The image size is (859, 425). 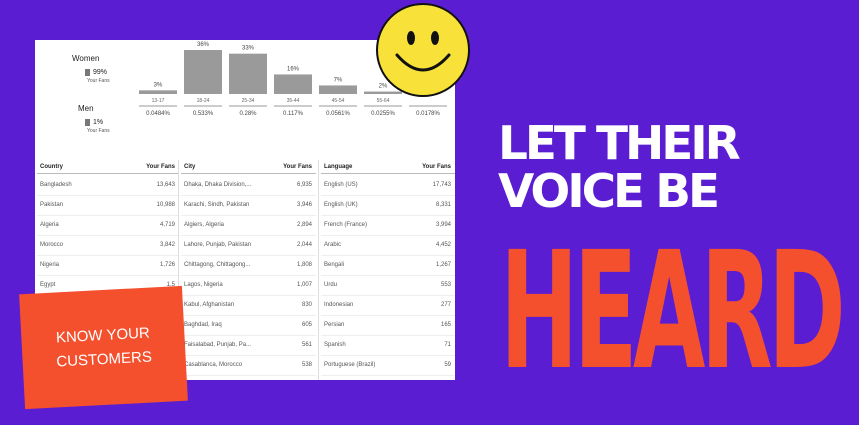 What do you see at coordinates (619, 143) in the screenshot?
I see `headline: LET THEIR` at bounding box center [619, 143].